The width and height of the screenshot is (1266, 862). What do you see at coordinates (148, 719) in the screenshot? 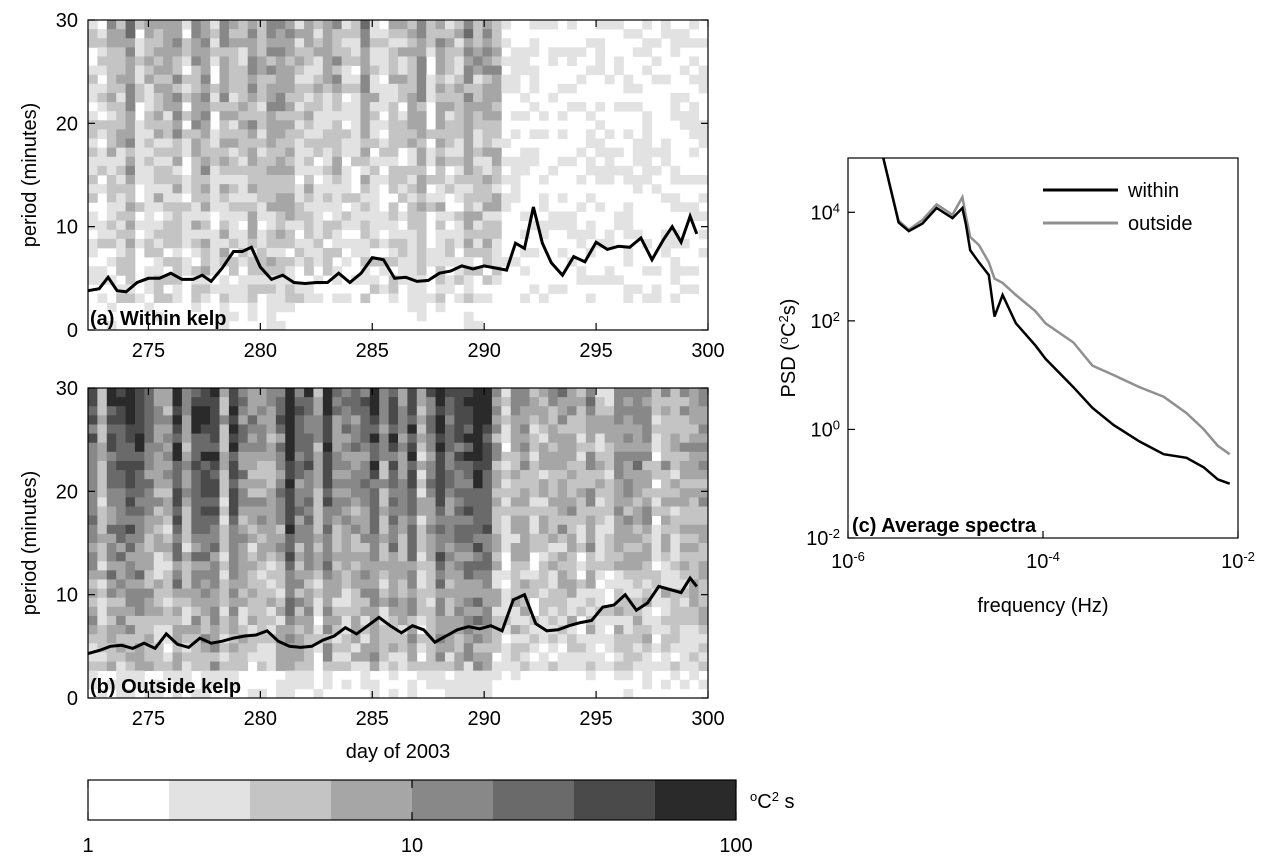
I see `x-tick-label: 275` at bounding box center [148, 719].